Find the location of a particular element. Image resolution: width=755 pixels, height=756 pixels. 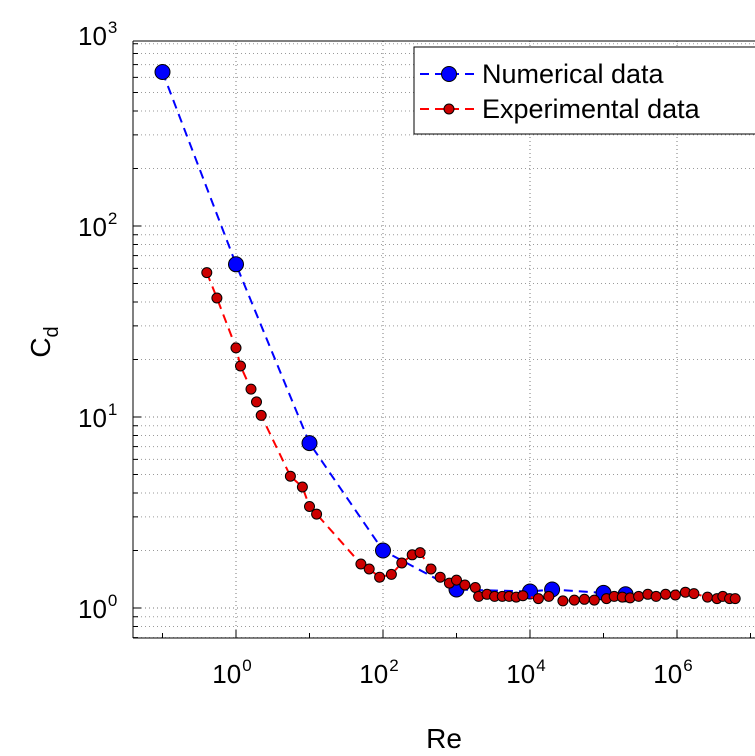

legend-marker-numerical is located at coordinates (449, 74).